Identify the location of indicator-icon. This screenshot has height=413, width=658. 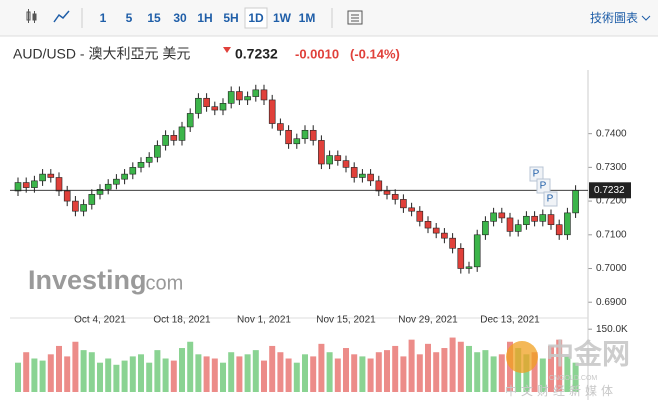
(355, 17).